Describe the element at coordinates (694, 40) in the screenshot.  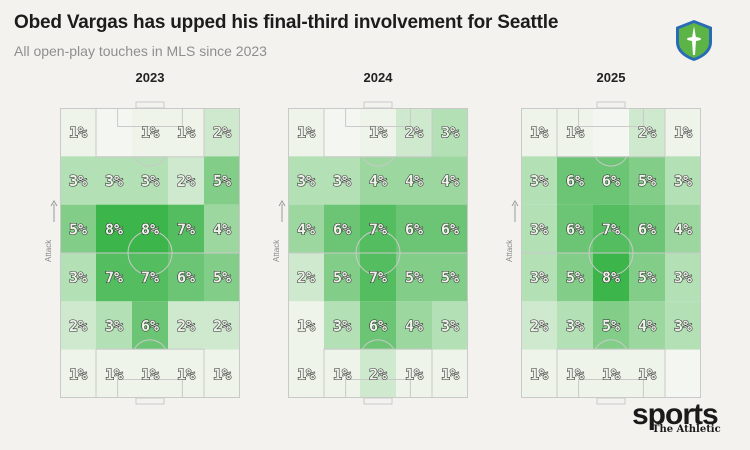
I see `seattle-sounders-crest-icon` at that location.